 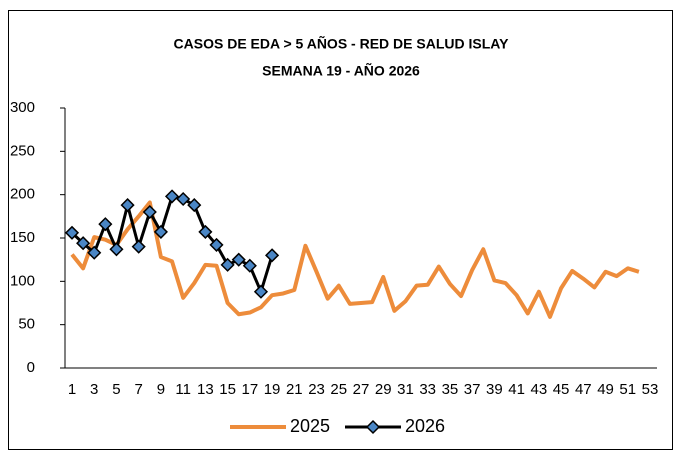 What do you see at coordinates (494, 389) in the screenshot?
I see `x-tick-label: 39` at bounding box center [494, 389].